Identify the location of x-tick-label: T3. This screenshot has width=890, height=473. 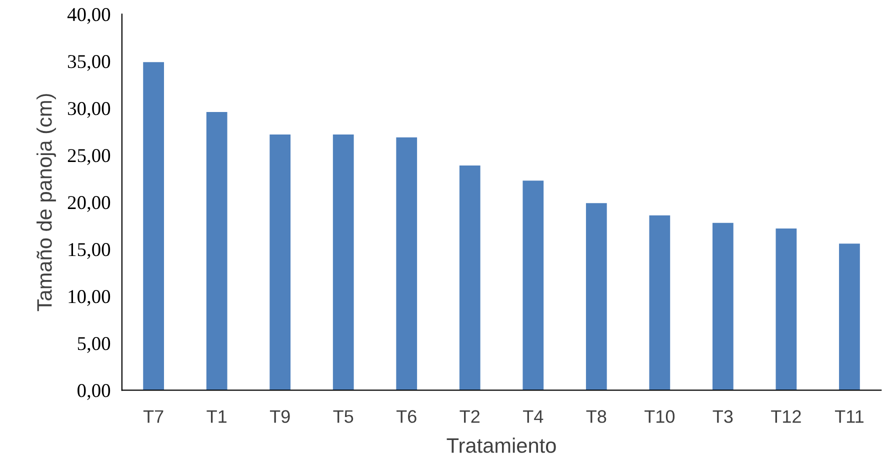
(722, 416).